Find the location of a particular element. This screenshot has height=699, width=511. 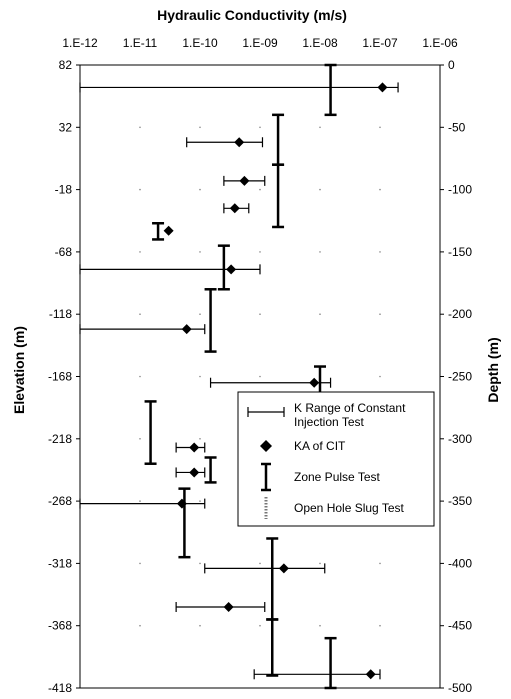

legend-label: Zone Pulse Test is located at coordinates (337, 477).